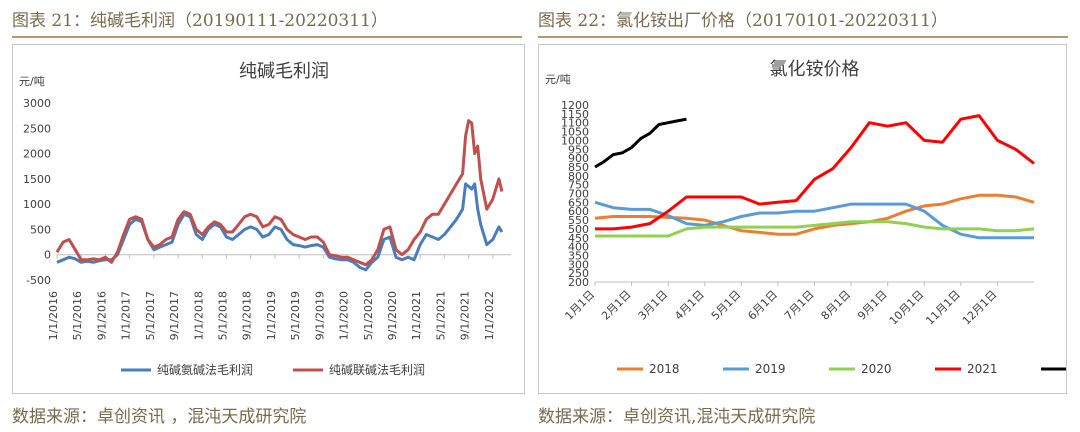 The image size is (1080, 432). I want to click on series-line-纯碱氨碱法毛利润, so click(280, 227).